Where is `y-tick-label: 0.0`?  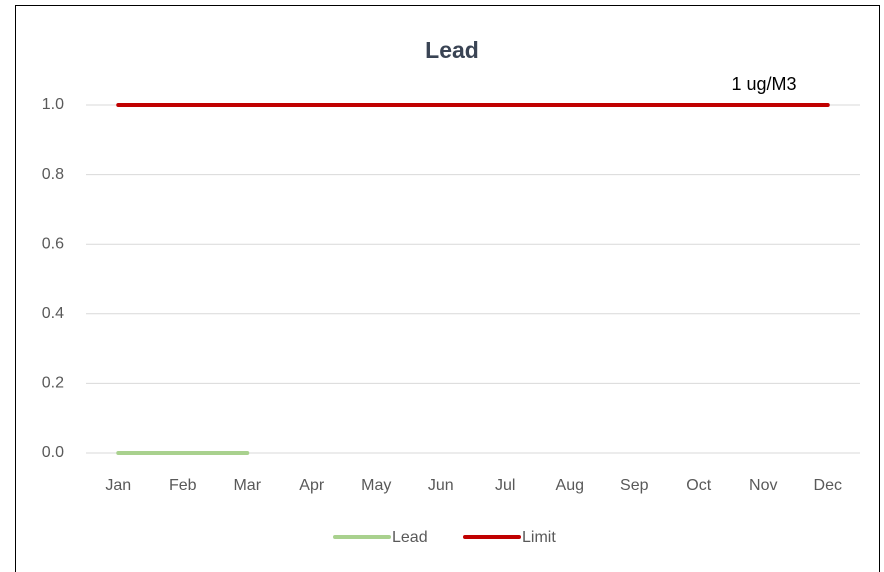 y-tick-label: 0.0 is located at coordinates (53, 452).